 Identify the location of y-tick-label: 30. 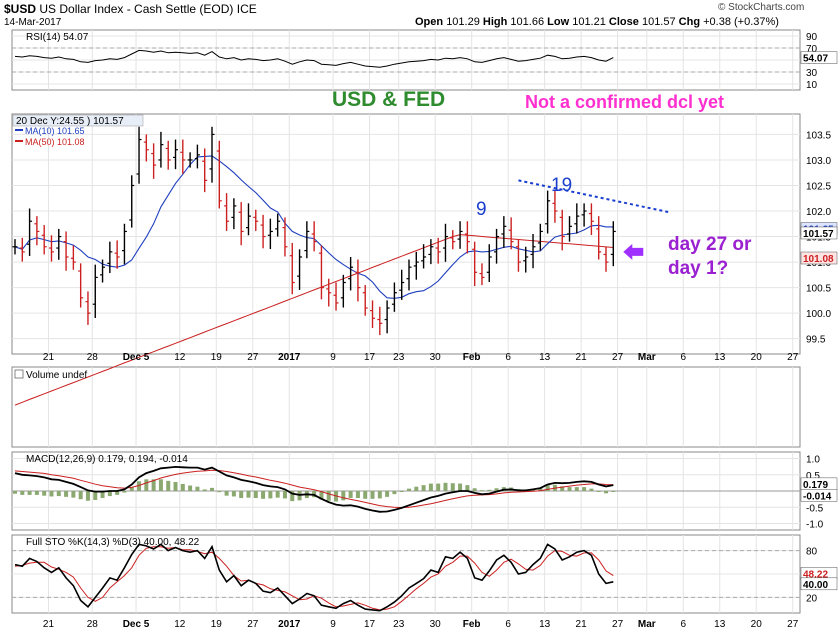
(812, 73).